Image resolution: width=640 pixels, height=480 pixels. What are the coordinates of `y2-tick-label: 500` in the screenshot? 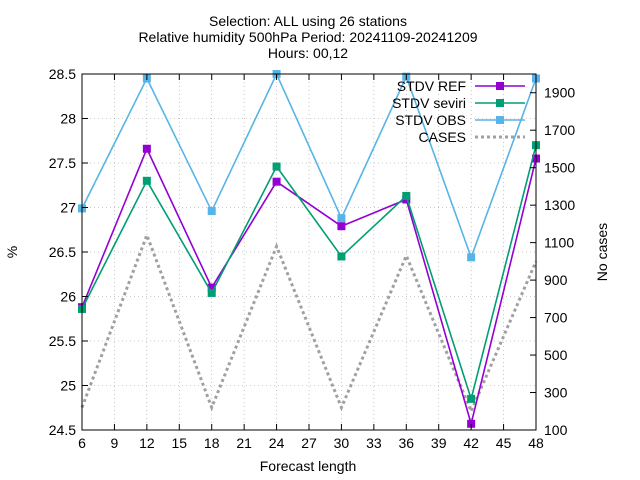 It's located at (556, 355).